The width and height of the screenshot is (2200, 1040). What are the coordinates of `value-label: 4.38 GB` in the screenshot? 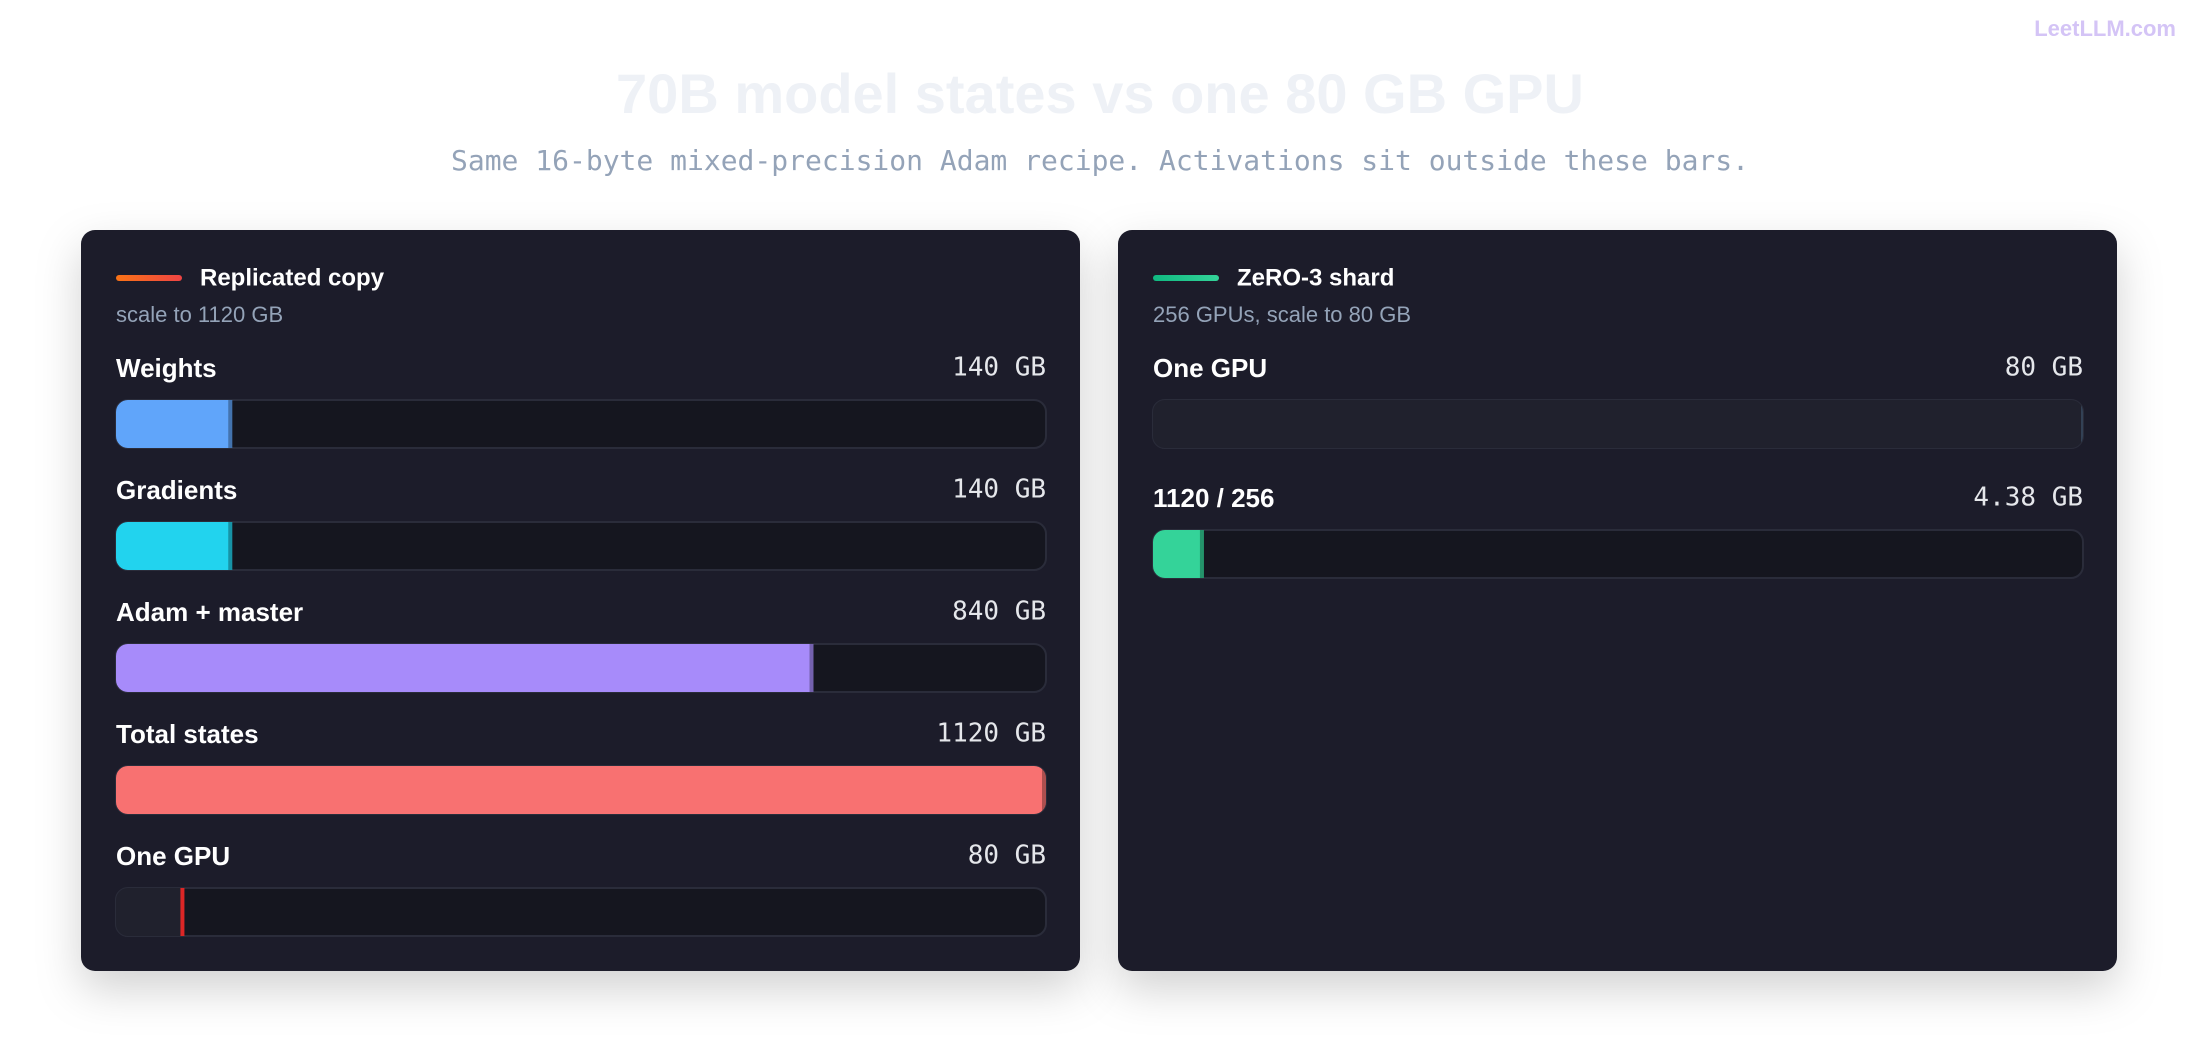 It's located at (2028, 498).